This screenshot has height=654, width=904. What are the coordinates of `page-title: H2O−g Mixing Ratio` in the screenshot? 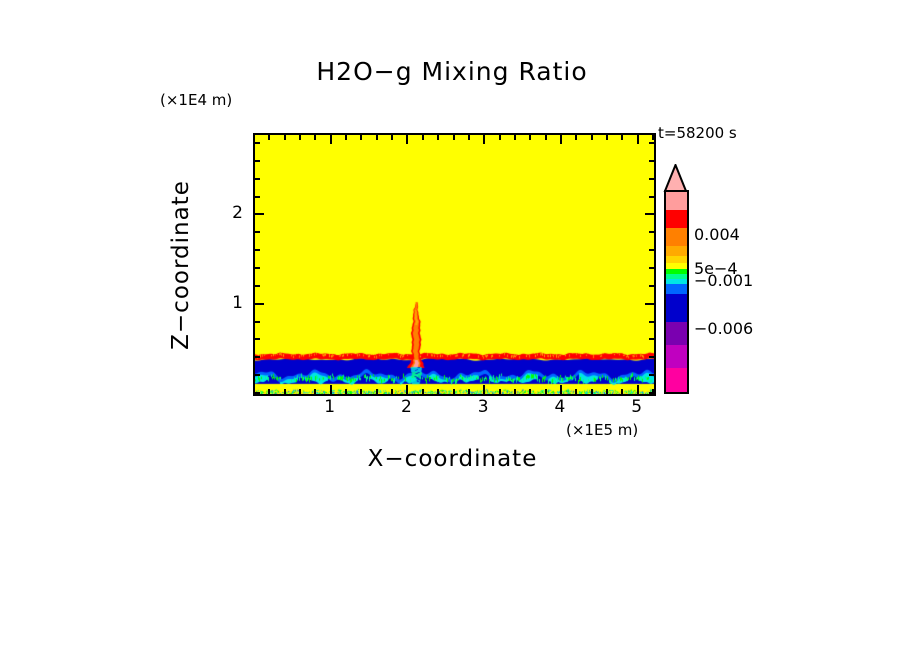 It's located at (452, 71).